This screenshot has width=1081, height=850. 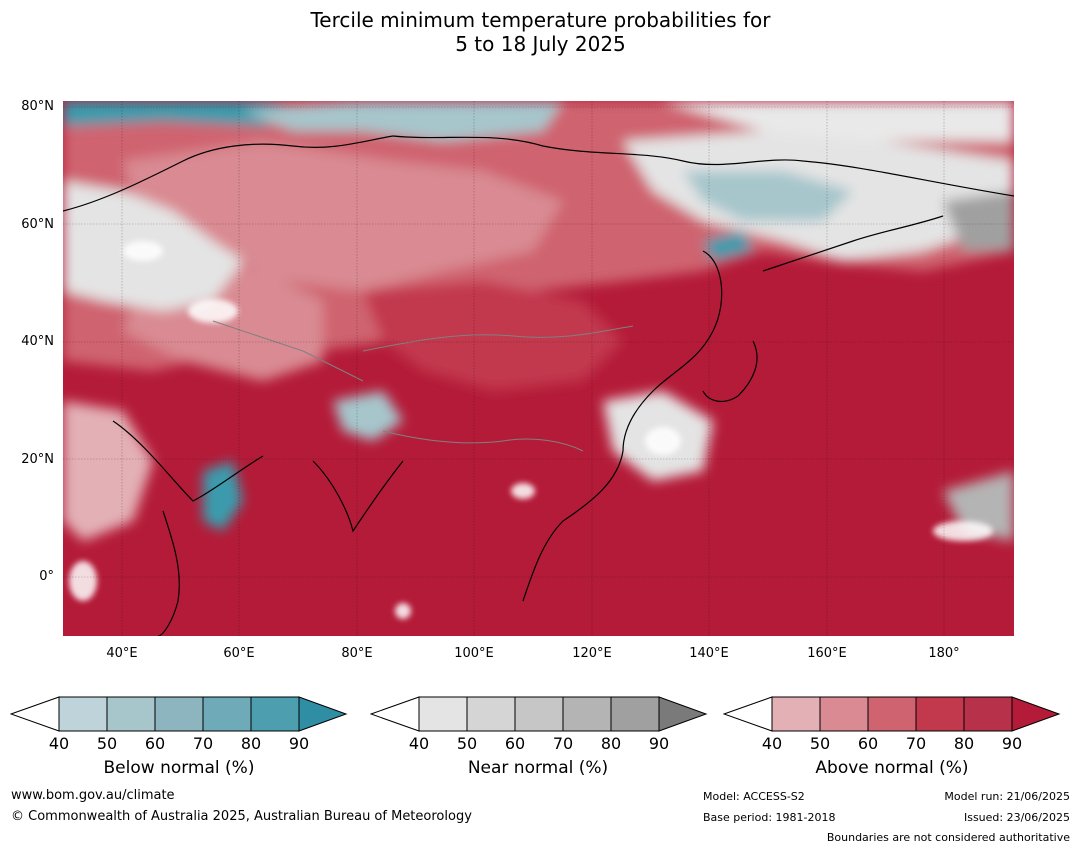 I want to click on colorbar-above-normal, so click(x=892, y=714).